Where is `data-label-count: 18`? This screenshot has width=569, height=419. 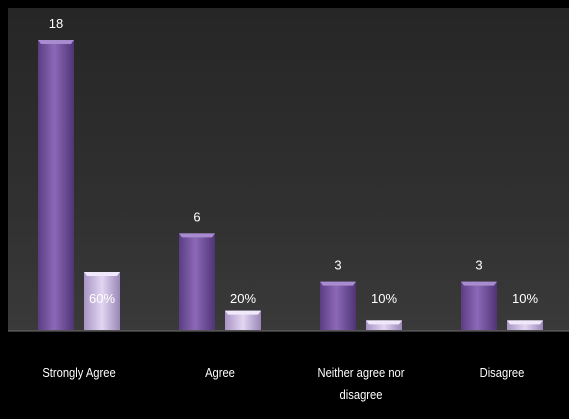 data-label-count: 18 is located at coordinates (56, 23).